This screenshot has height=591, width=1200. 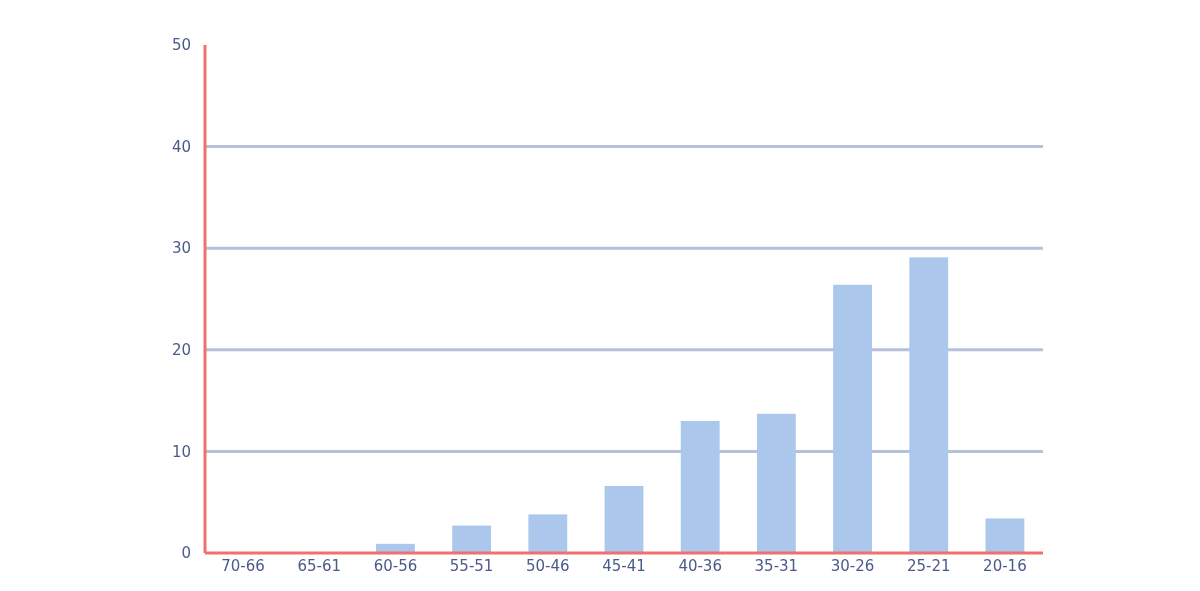 What do you see at coordinates (852, 566) in the screenshot?
I see `x-tick-label: 30-26` at bounding box center [852, 566].